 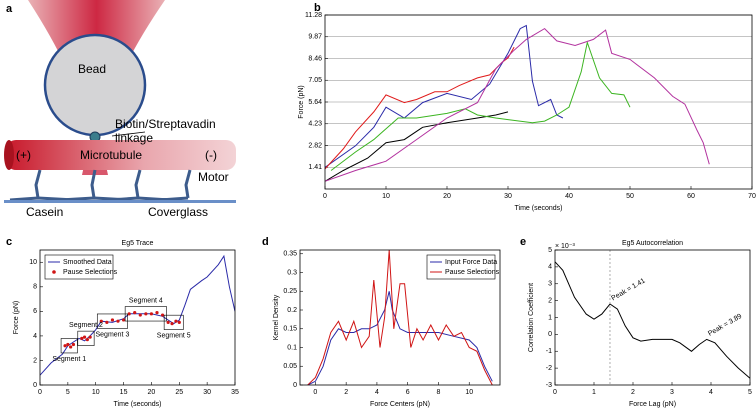 What do you see at coordinates (138, 243) in the screenshot?
I see `chart-title: Eg5 Trace` at bounding box center [138, 243].